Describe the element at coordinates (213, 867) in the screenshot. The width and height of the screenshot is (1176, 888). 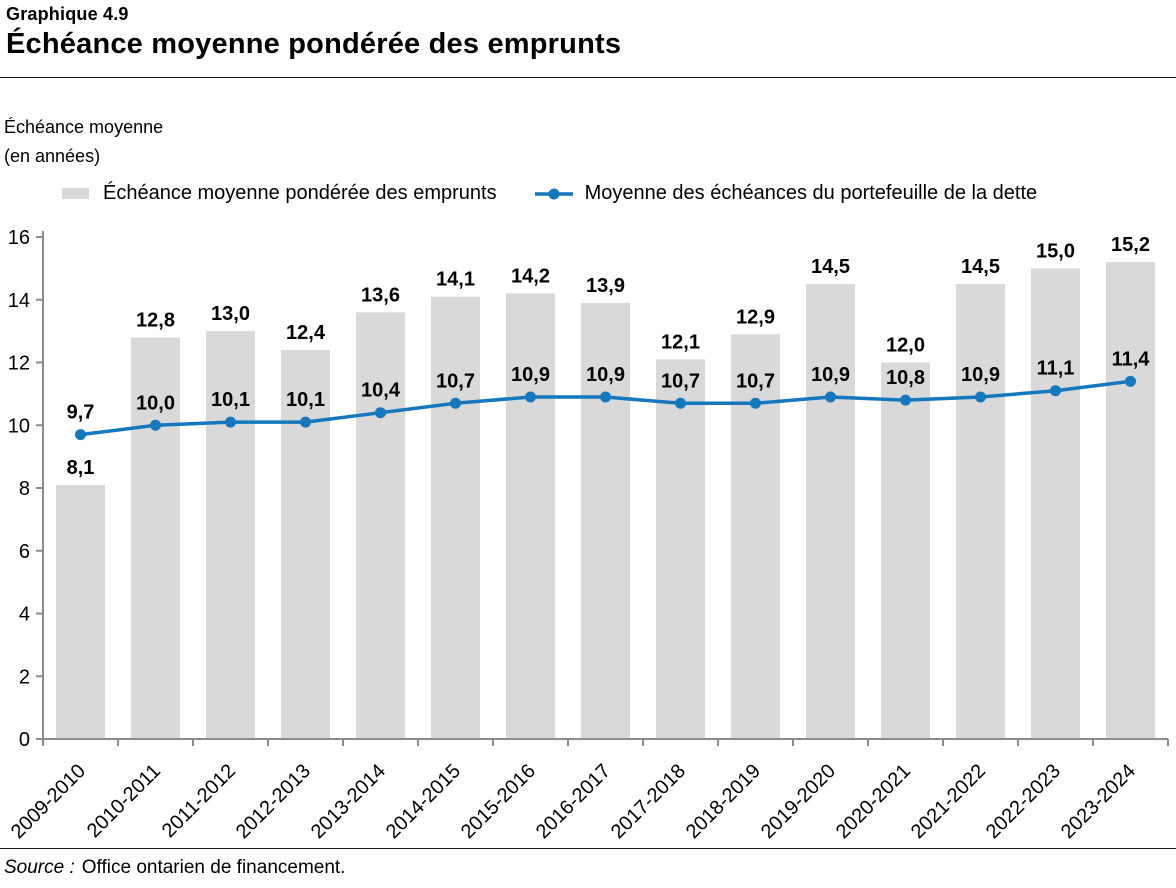
I see `source-text: Office ontarien de financement.` at that location.